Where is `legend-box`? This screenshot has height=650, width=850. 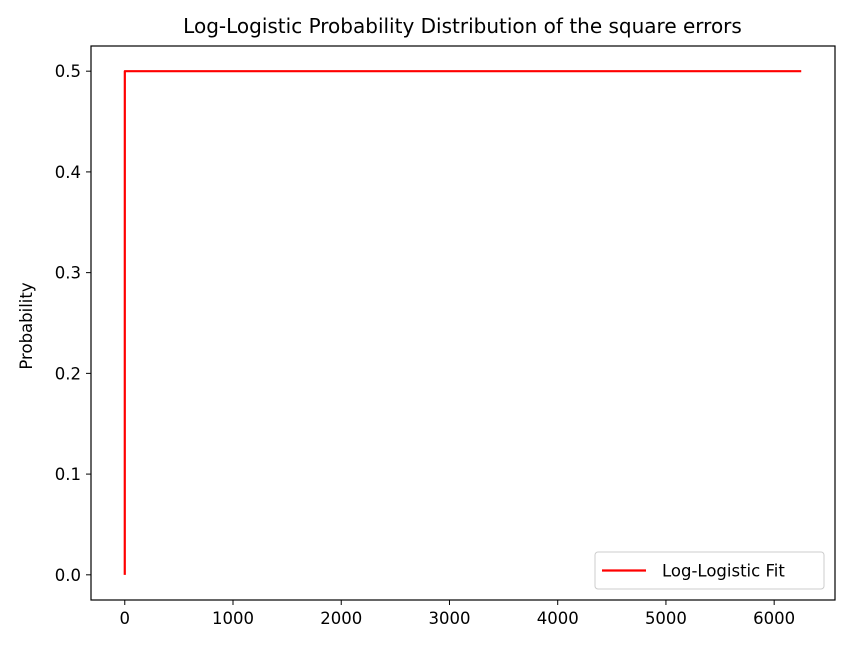 legend-box is located at coordinates (709, 570).